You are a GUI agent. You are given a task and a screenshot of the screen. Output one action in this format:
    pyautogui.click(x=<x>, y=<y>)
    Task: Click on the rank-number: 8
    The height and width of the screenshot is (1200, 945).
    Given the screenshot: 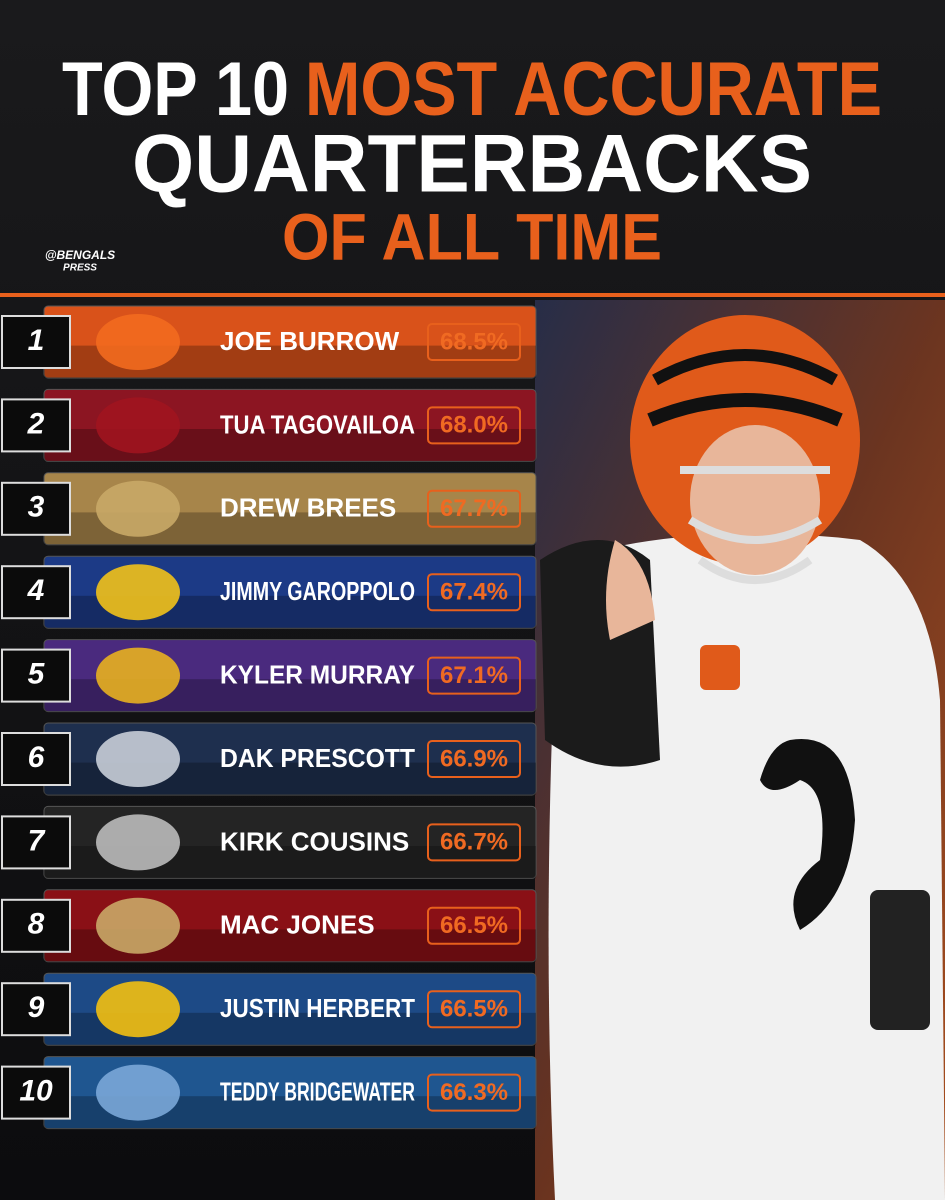 What is the action you would take?
    pyautogui.click(x=36, y=924)
    